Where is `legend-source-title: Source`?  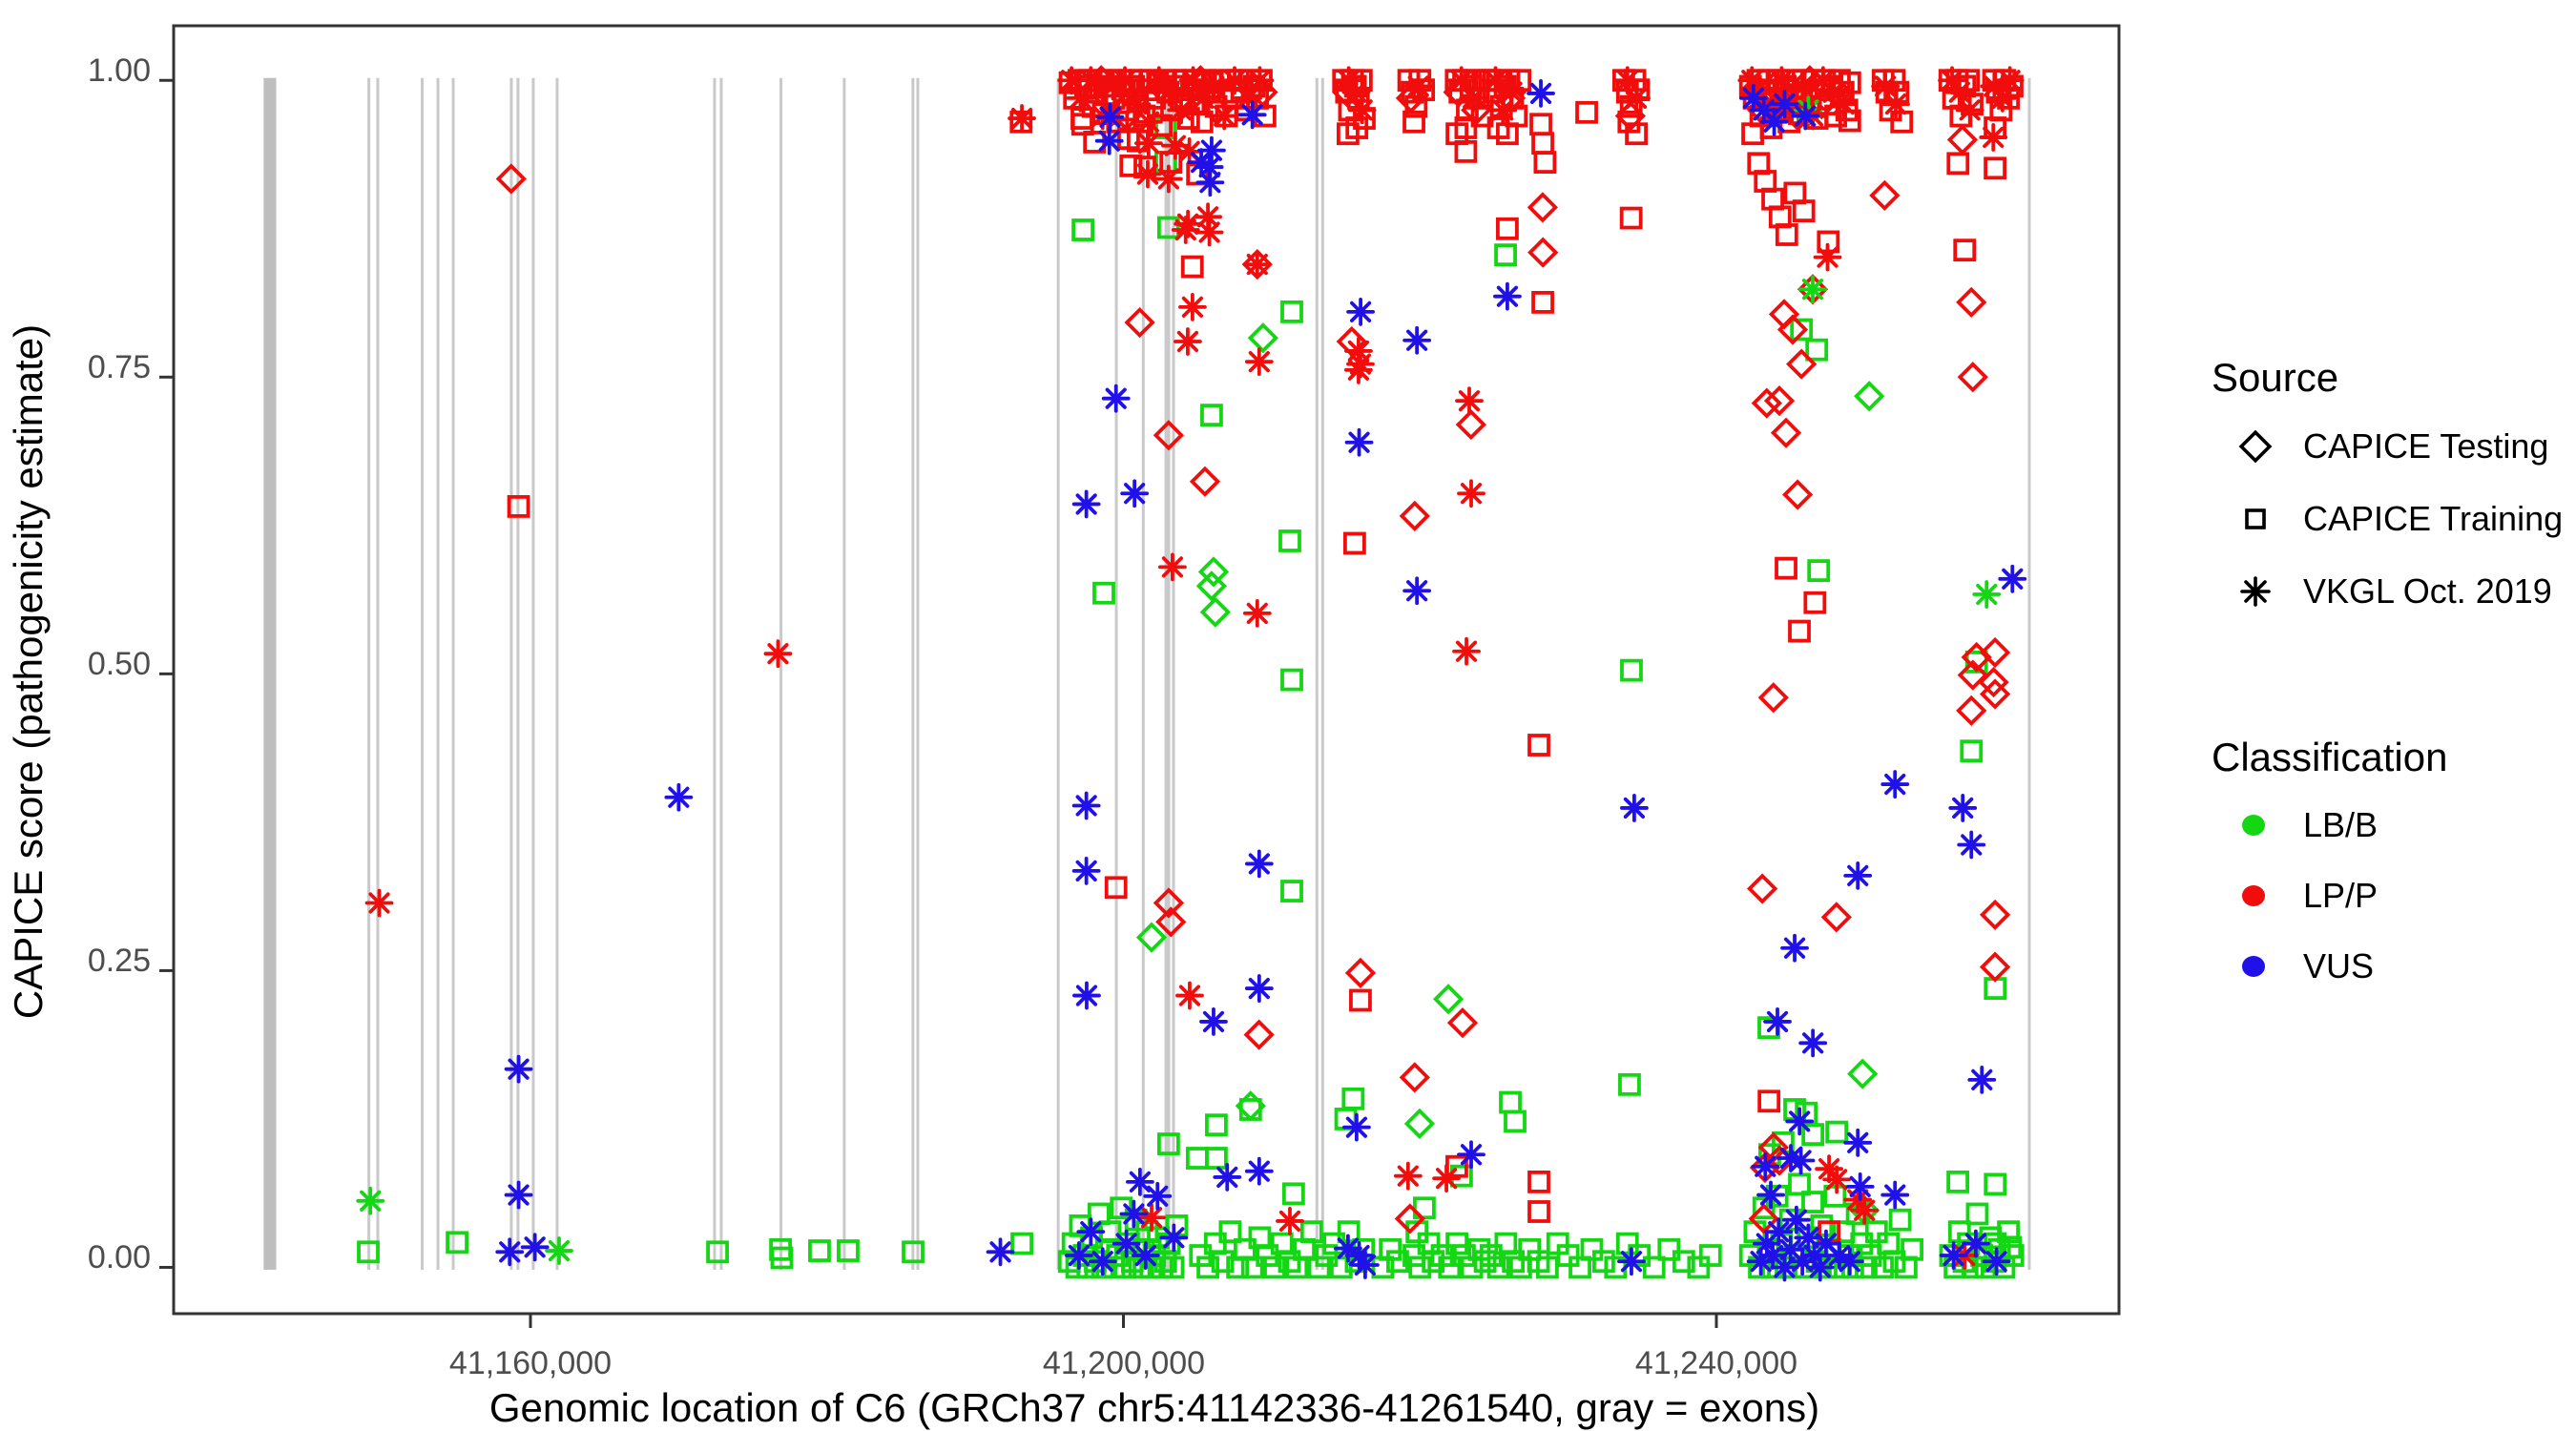
legend-source-title: Source is located at coordinates (2275, 377).